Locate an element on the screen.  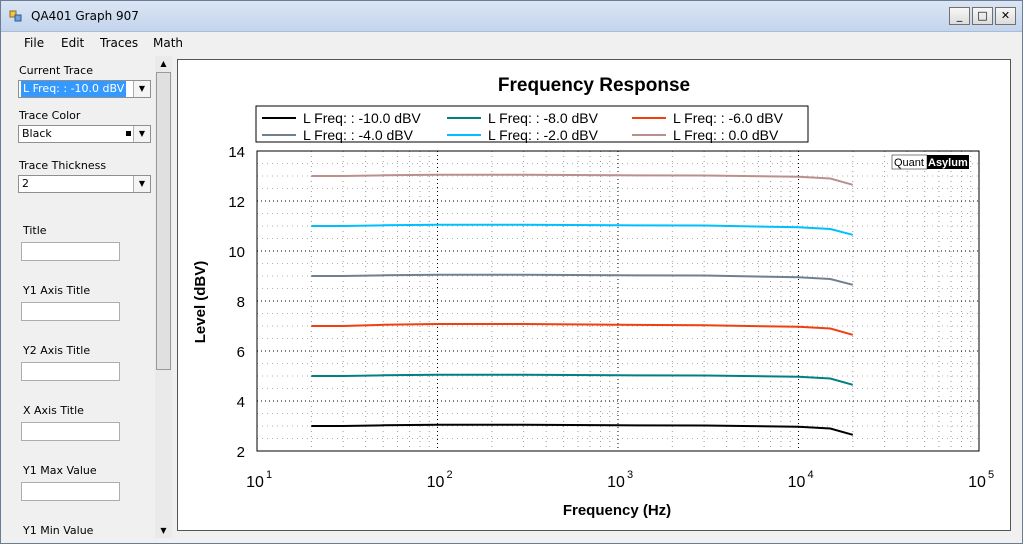
y2-axis-title-label: Y2 Axis Title is located at coordinates (57, 350).